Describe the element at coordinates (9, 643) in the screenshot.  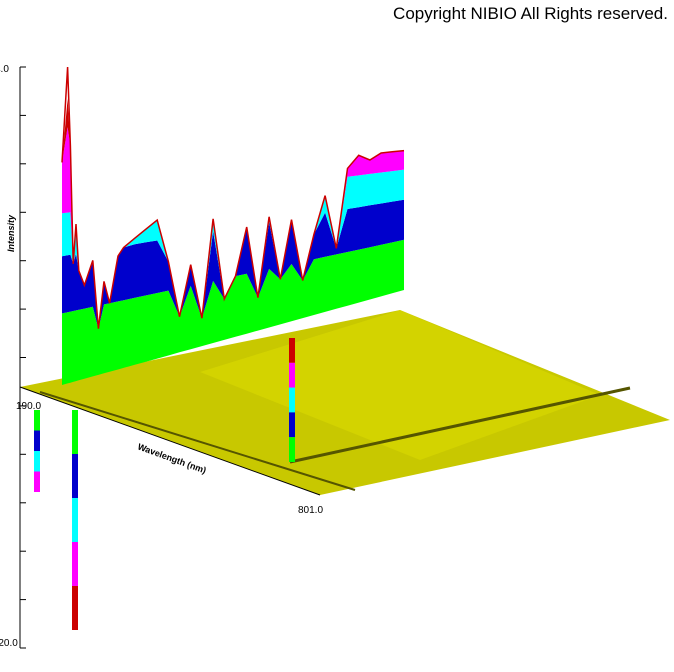
I see `y-tick-min: -20.0` at that location.